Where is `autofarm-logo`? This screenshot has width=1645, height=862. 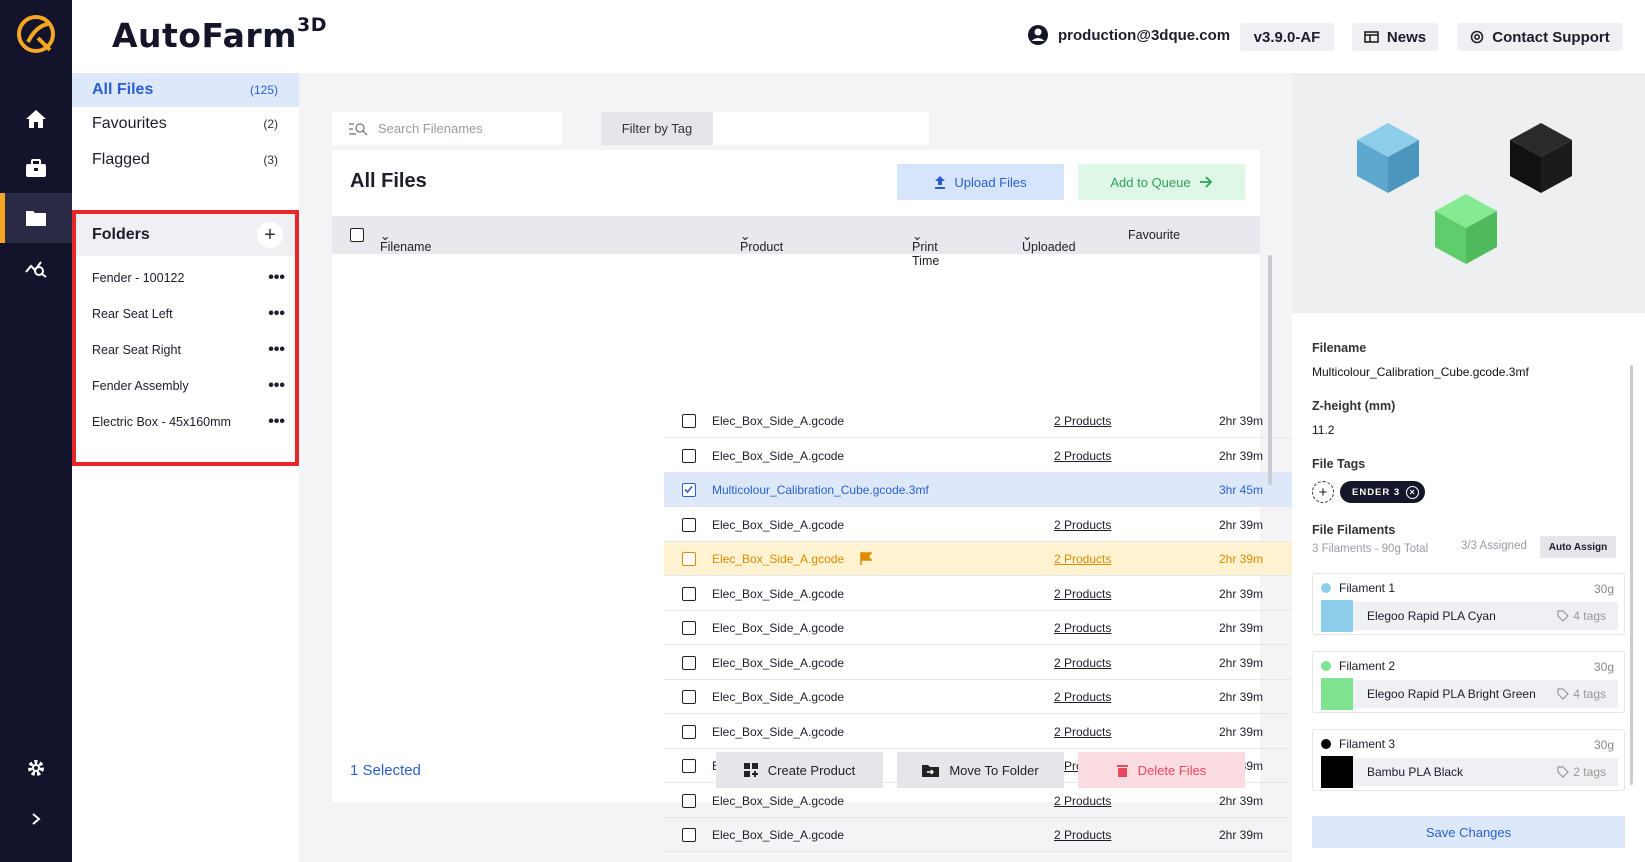
autofarm-logo is located at coordinates (36, 34).